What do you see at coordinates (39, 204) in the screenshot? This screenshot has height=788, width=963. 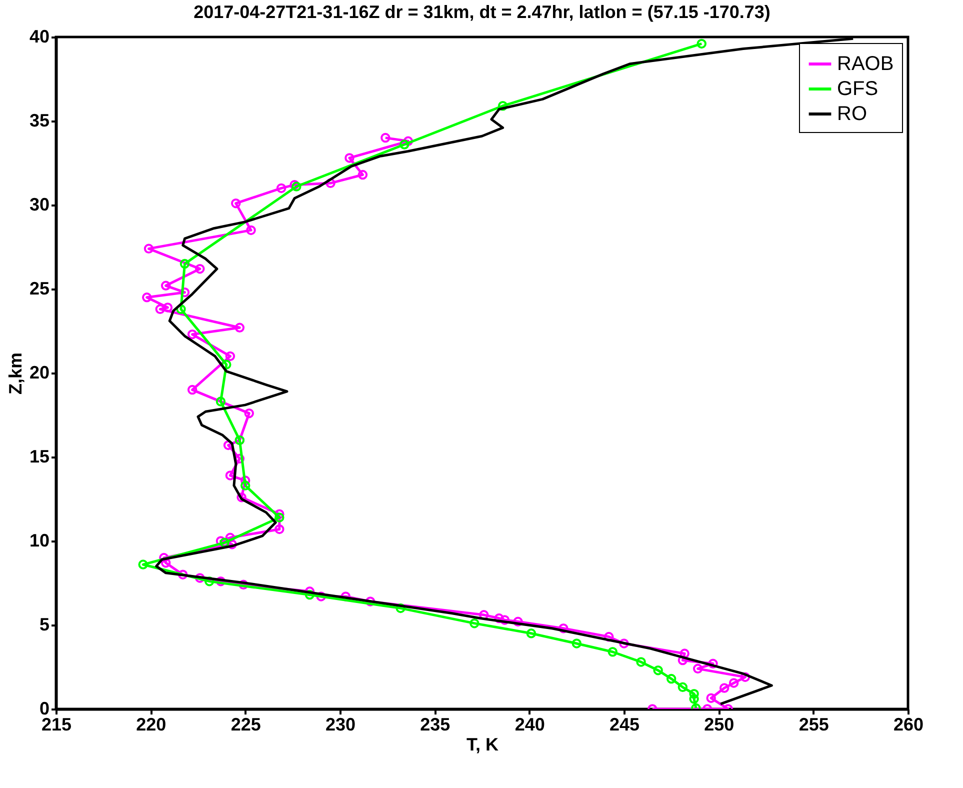 I see `y-tick-label: 30` at bounding box center [39, 204].